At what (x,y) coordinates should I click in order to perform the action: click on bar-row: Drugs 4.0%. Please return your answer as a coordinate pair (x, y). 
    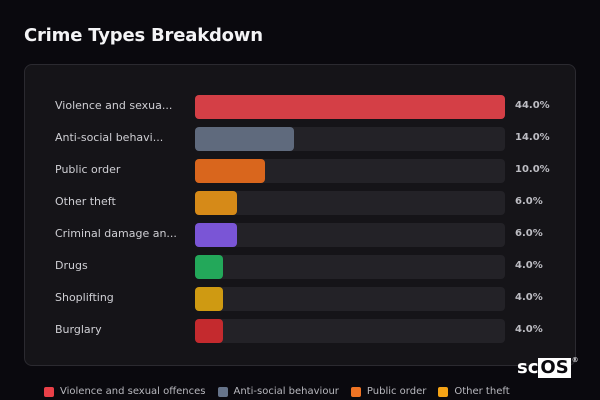
    Looking at the image, I should click on (301, 267).